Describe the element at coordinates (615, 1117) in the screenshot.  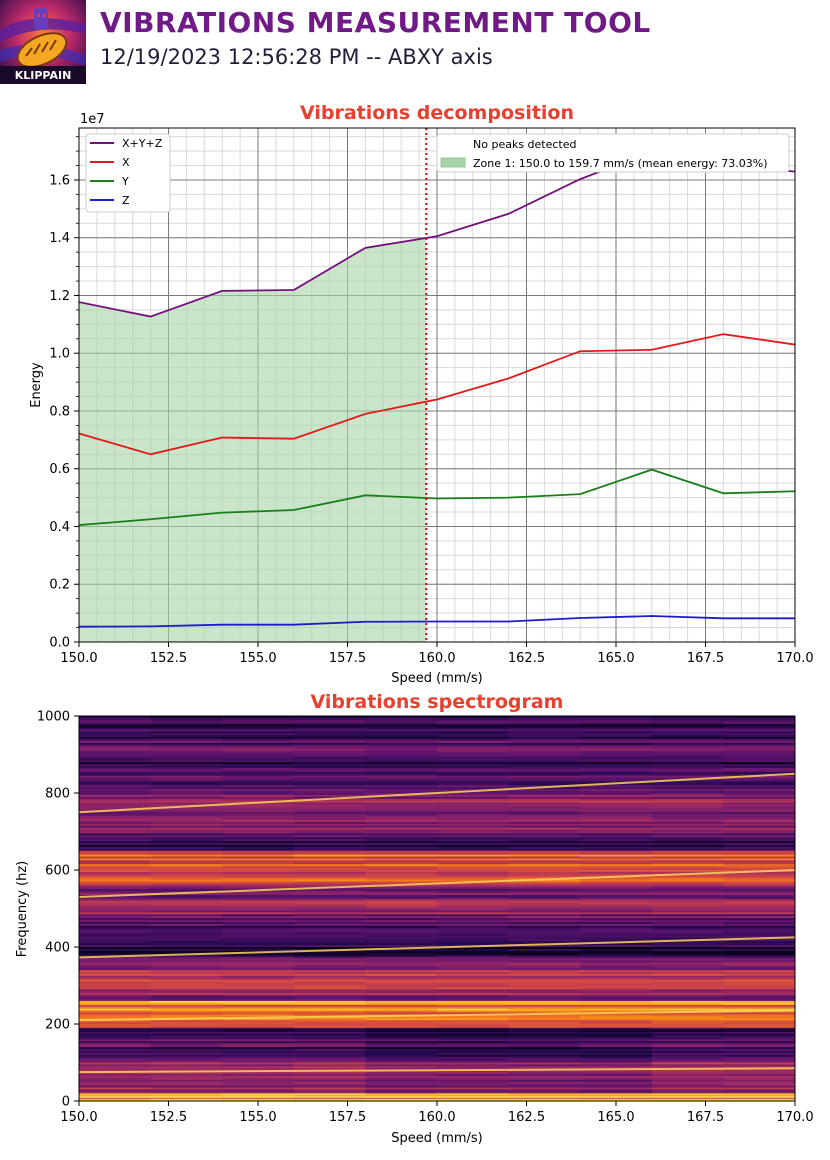
I see `x-tick-label: 165.0` at that location.